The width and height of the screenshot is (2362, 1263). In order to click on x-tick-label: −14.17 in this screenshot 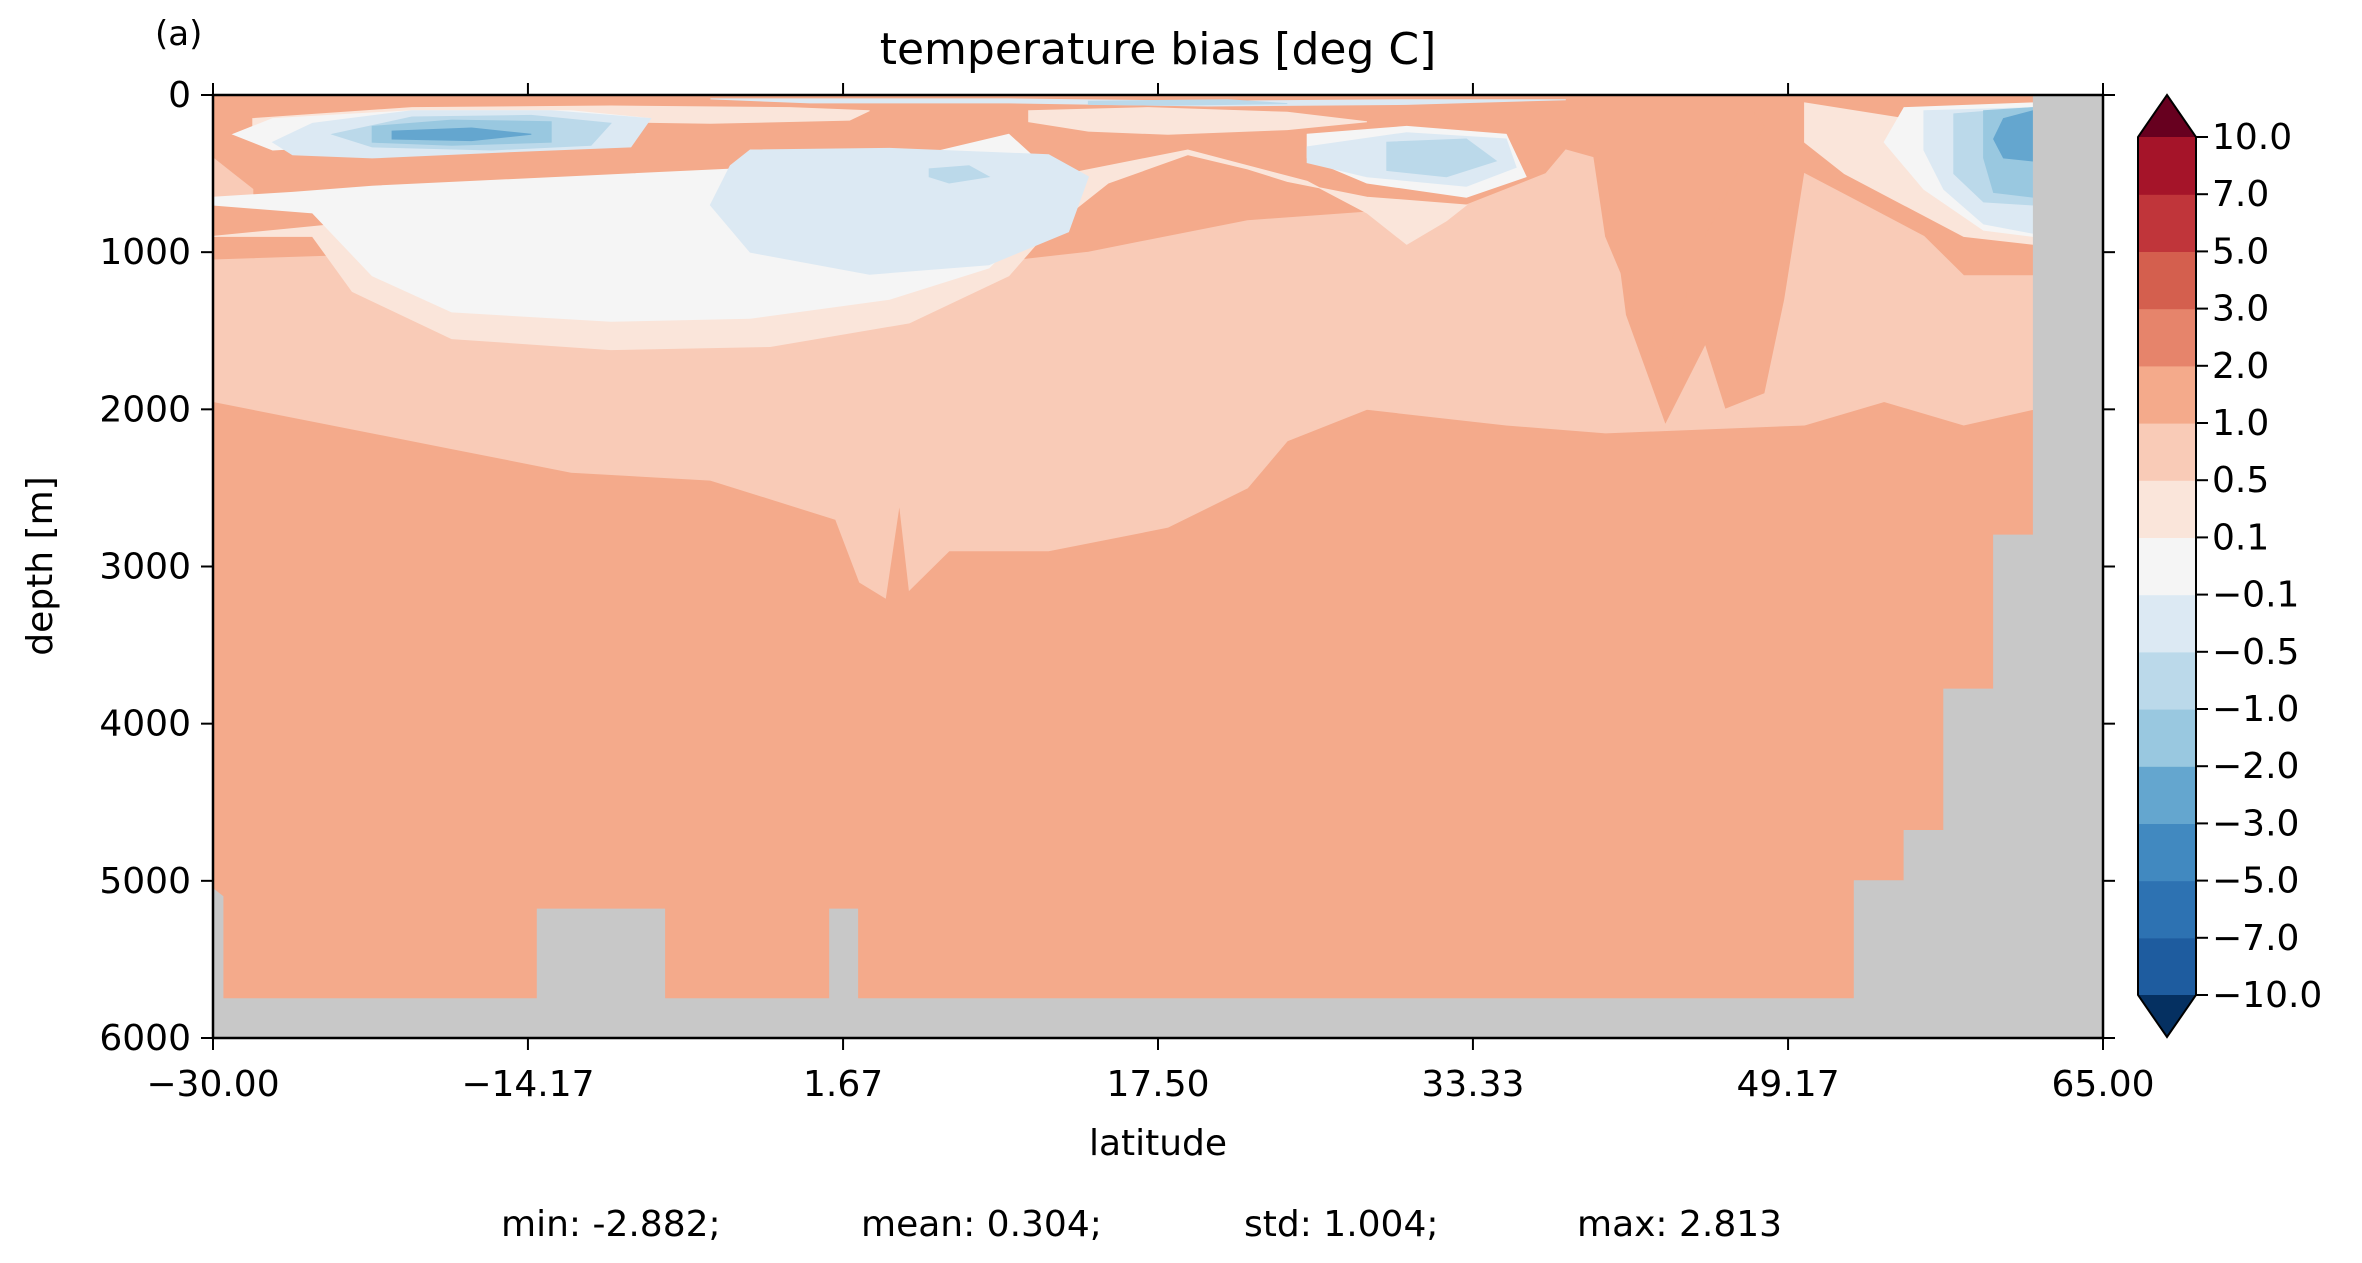, I will do `click(527, 1084)`.